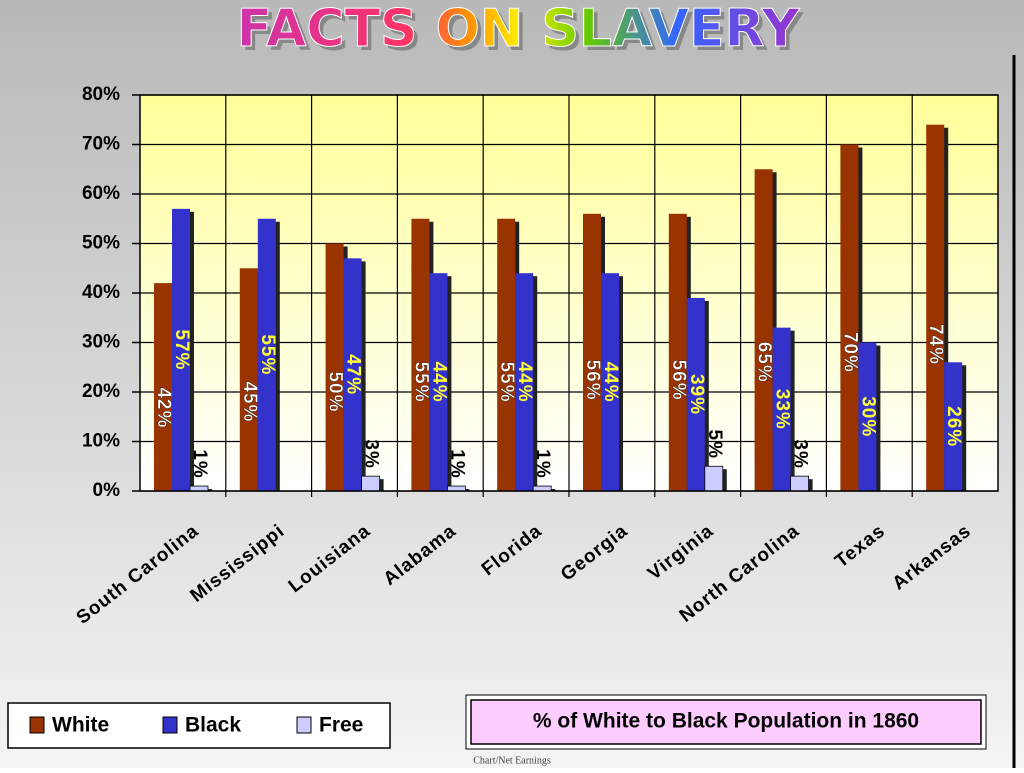 Image resolution: width=1024 pixels, height=773 pixels. What do you see at coordinates (101, 292) in the screenshot?
I see `y-tick-label: 40%` at bounding box center [101, 292].